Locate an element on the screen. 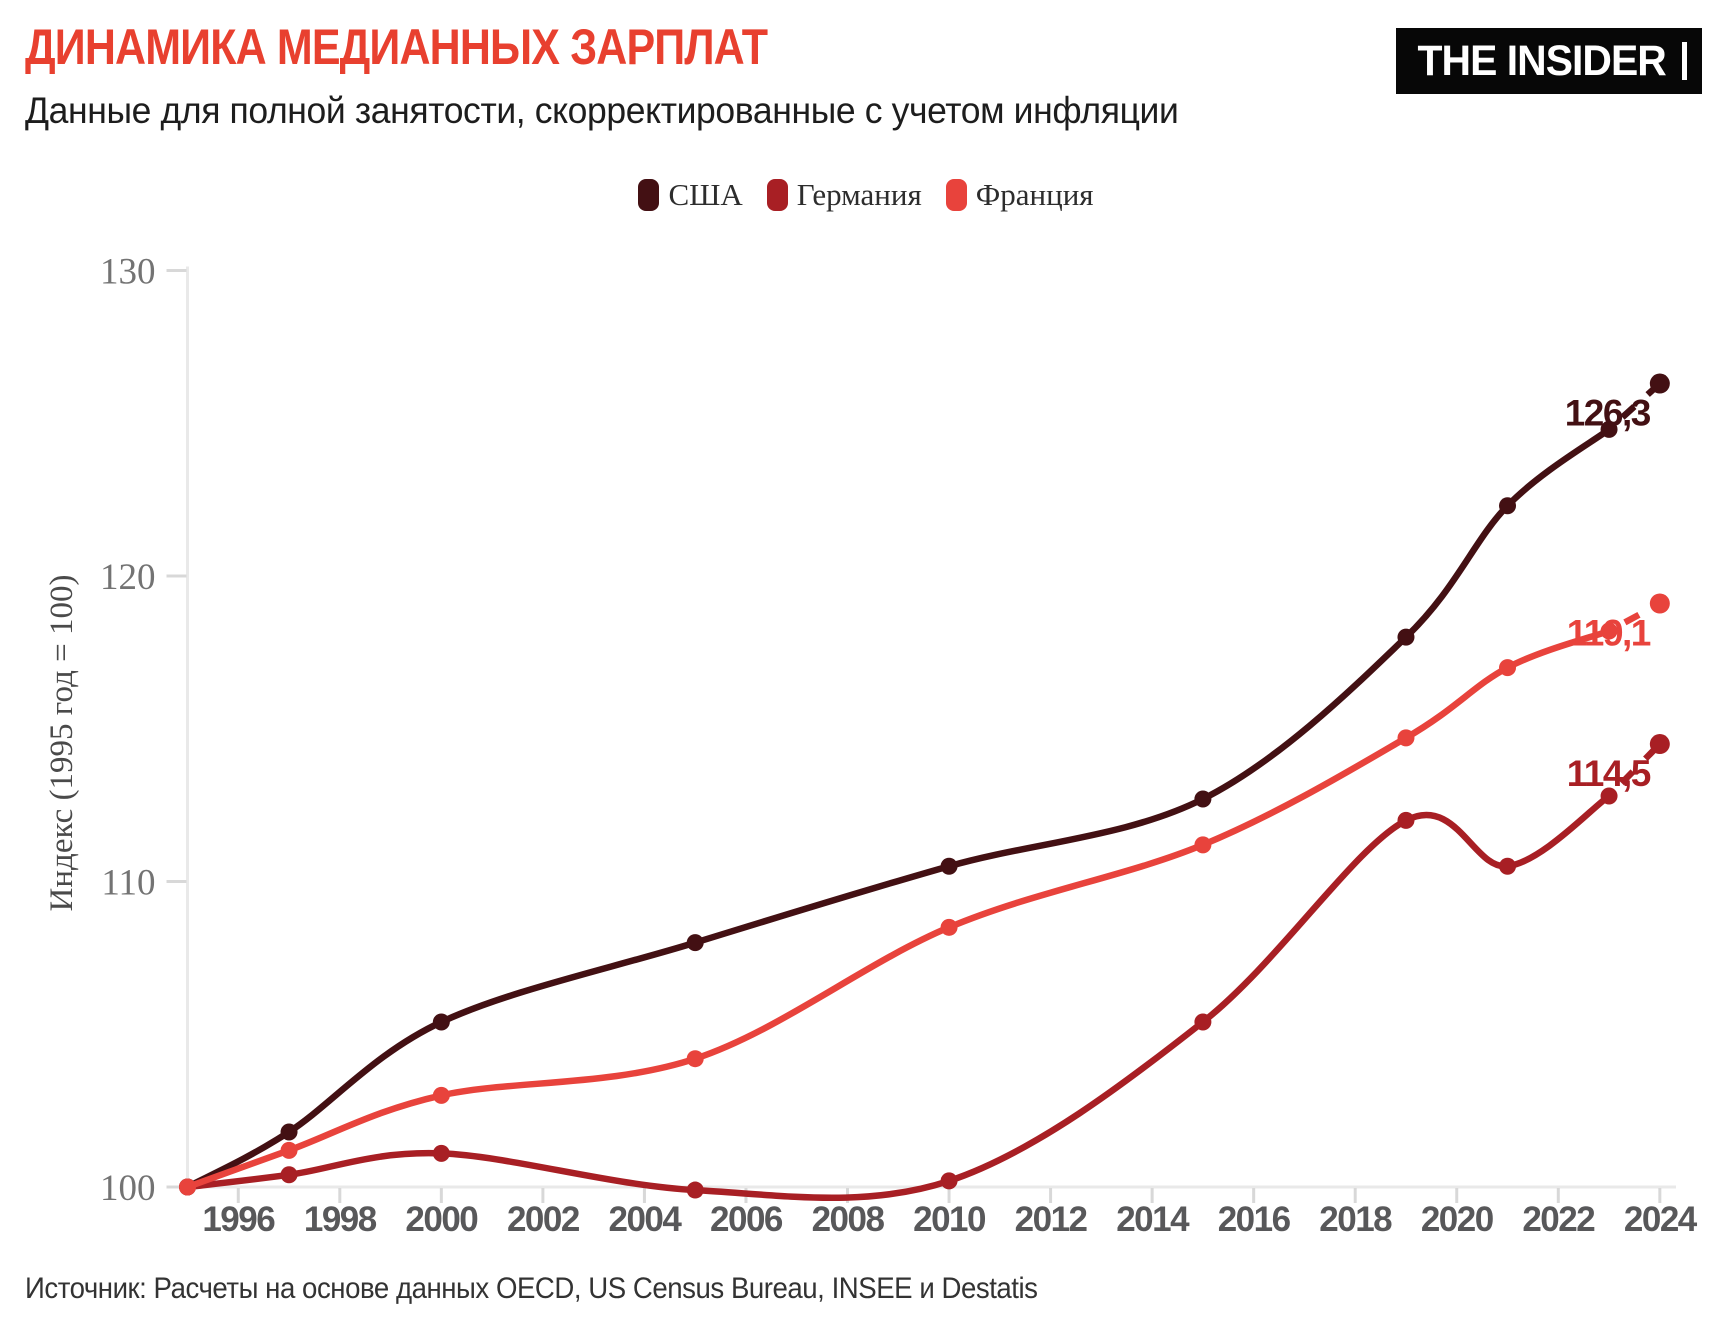 This screenshot has height=1333, width=1732. legend-label-germany: Германия is located at coordinates (859, 194).